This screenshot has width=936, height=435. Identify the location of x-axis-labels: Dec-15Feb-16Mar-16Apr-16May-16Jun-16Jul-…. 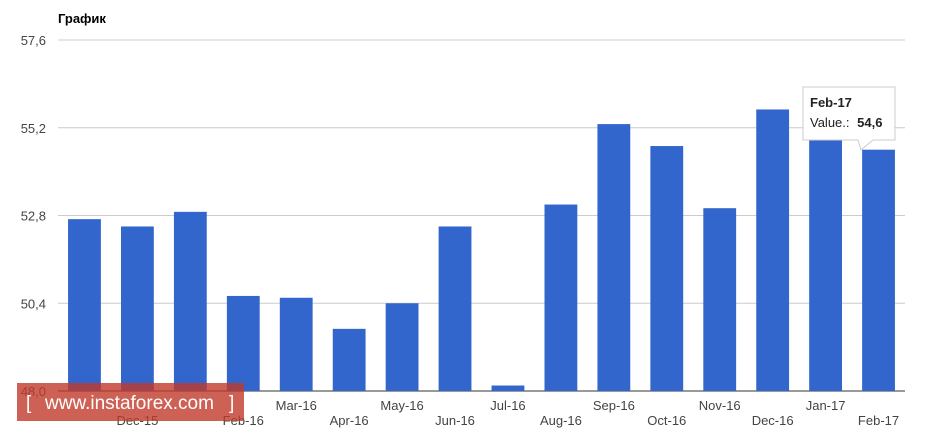
(507, 413).